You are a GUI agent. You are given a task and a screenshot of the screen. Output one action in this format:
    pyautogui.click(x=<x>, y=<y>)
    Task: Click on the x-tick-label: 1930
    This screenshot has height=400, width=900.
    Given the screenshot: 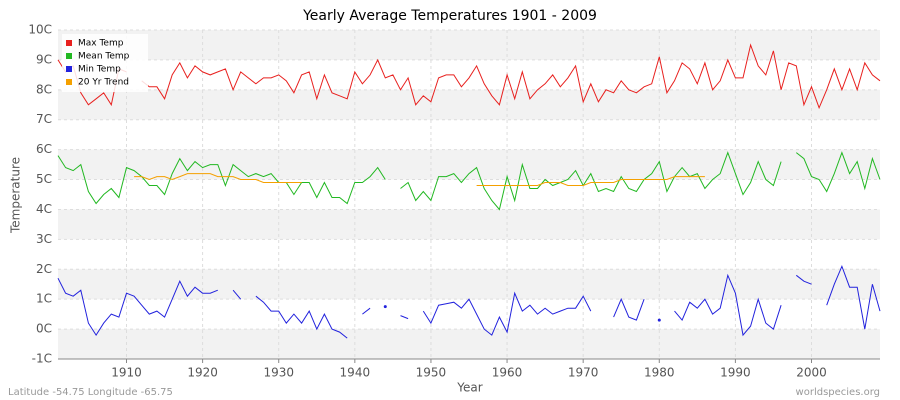 What is the action you would take?
    pyautogui.click(x=278, y=373)
    